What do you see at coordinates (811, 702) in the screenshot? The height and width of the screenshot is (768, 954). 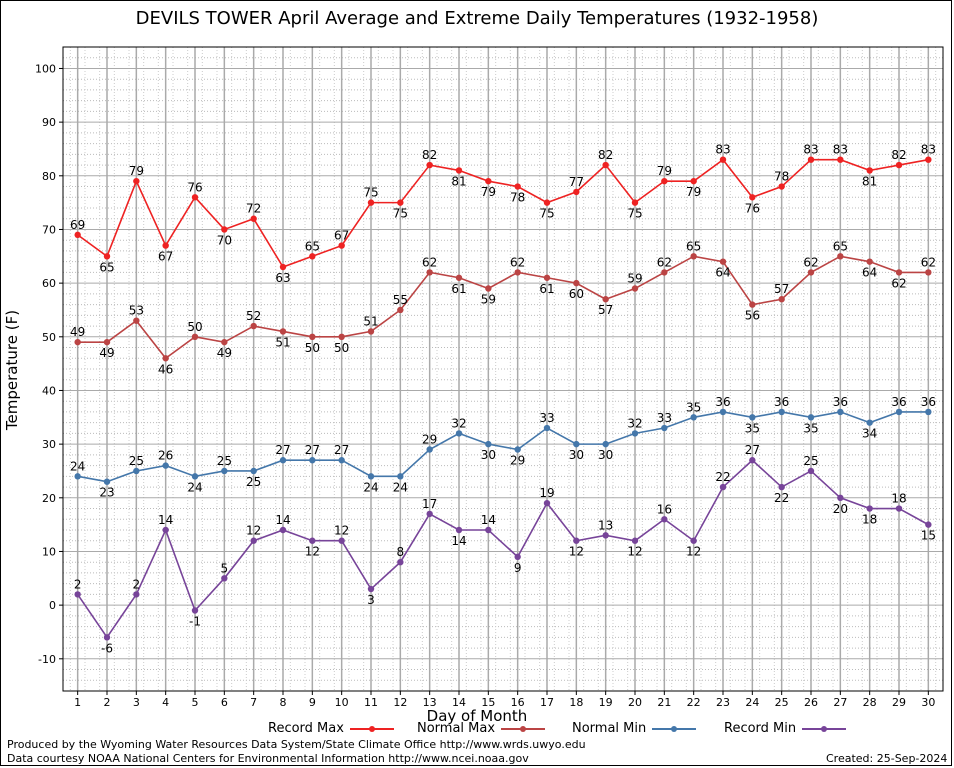 I see `x-tick-label: 26` at bounding box center [811, 702].